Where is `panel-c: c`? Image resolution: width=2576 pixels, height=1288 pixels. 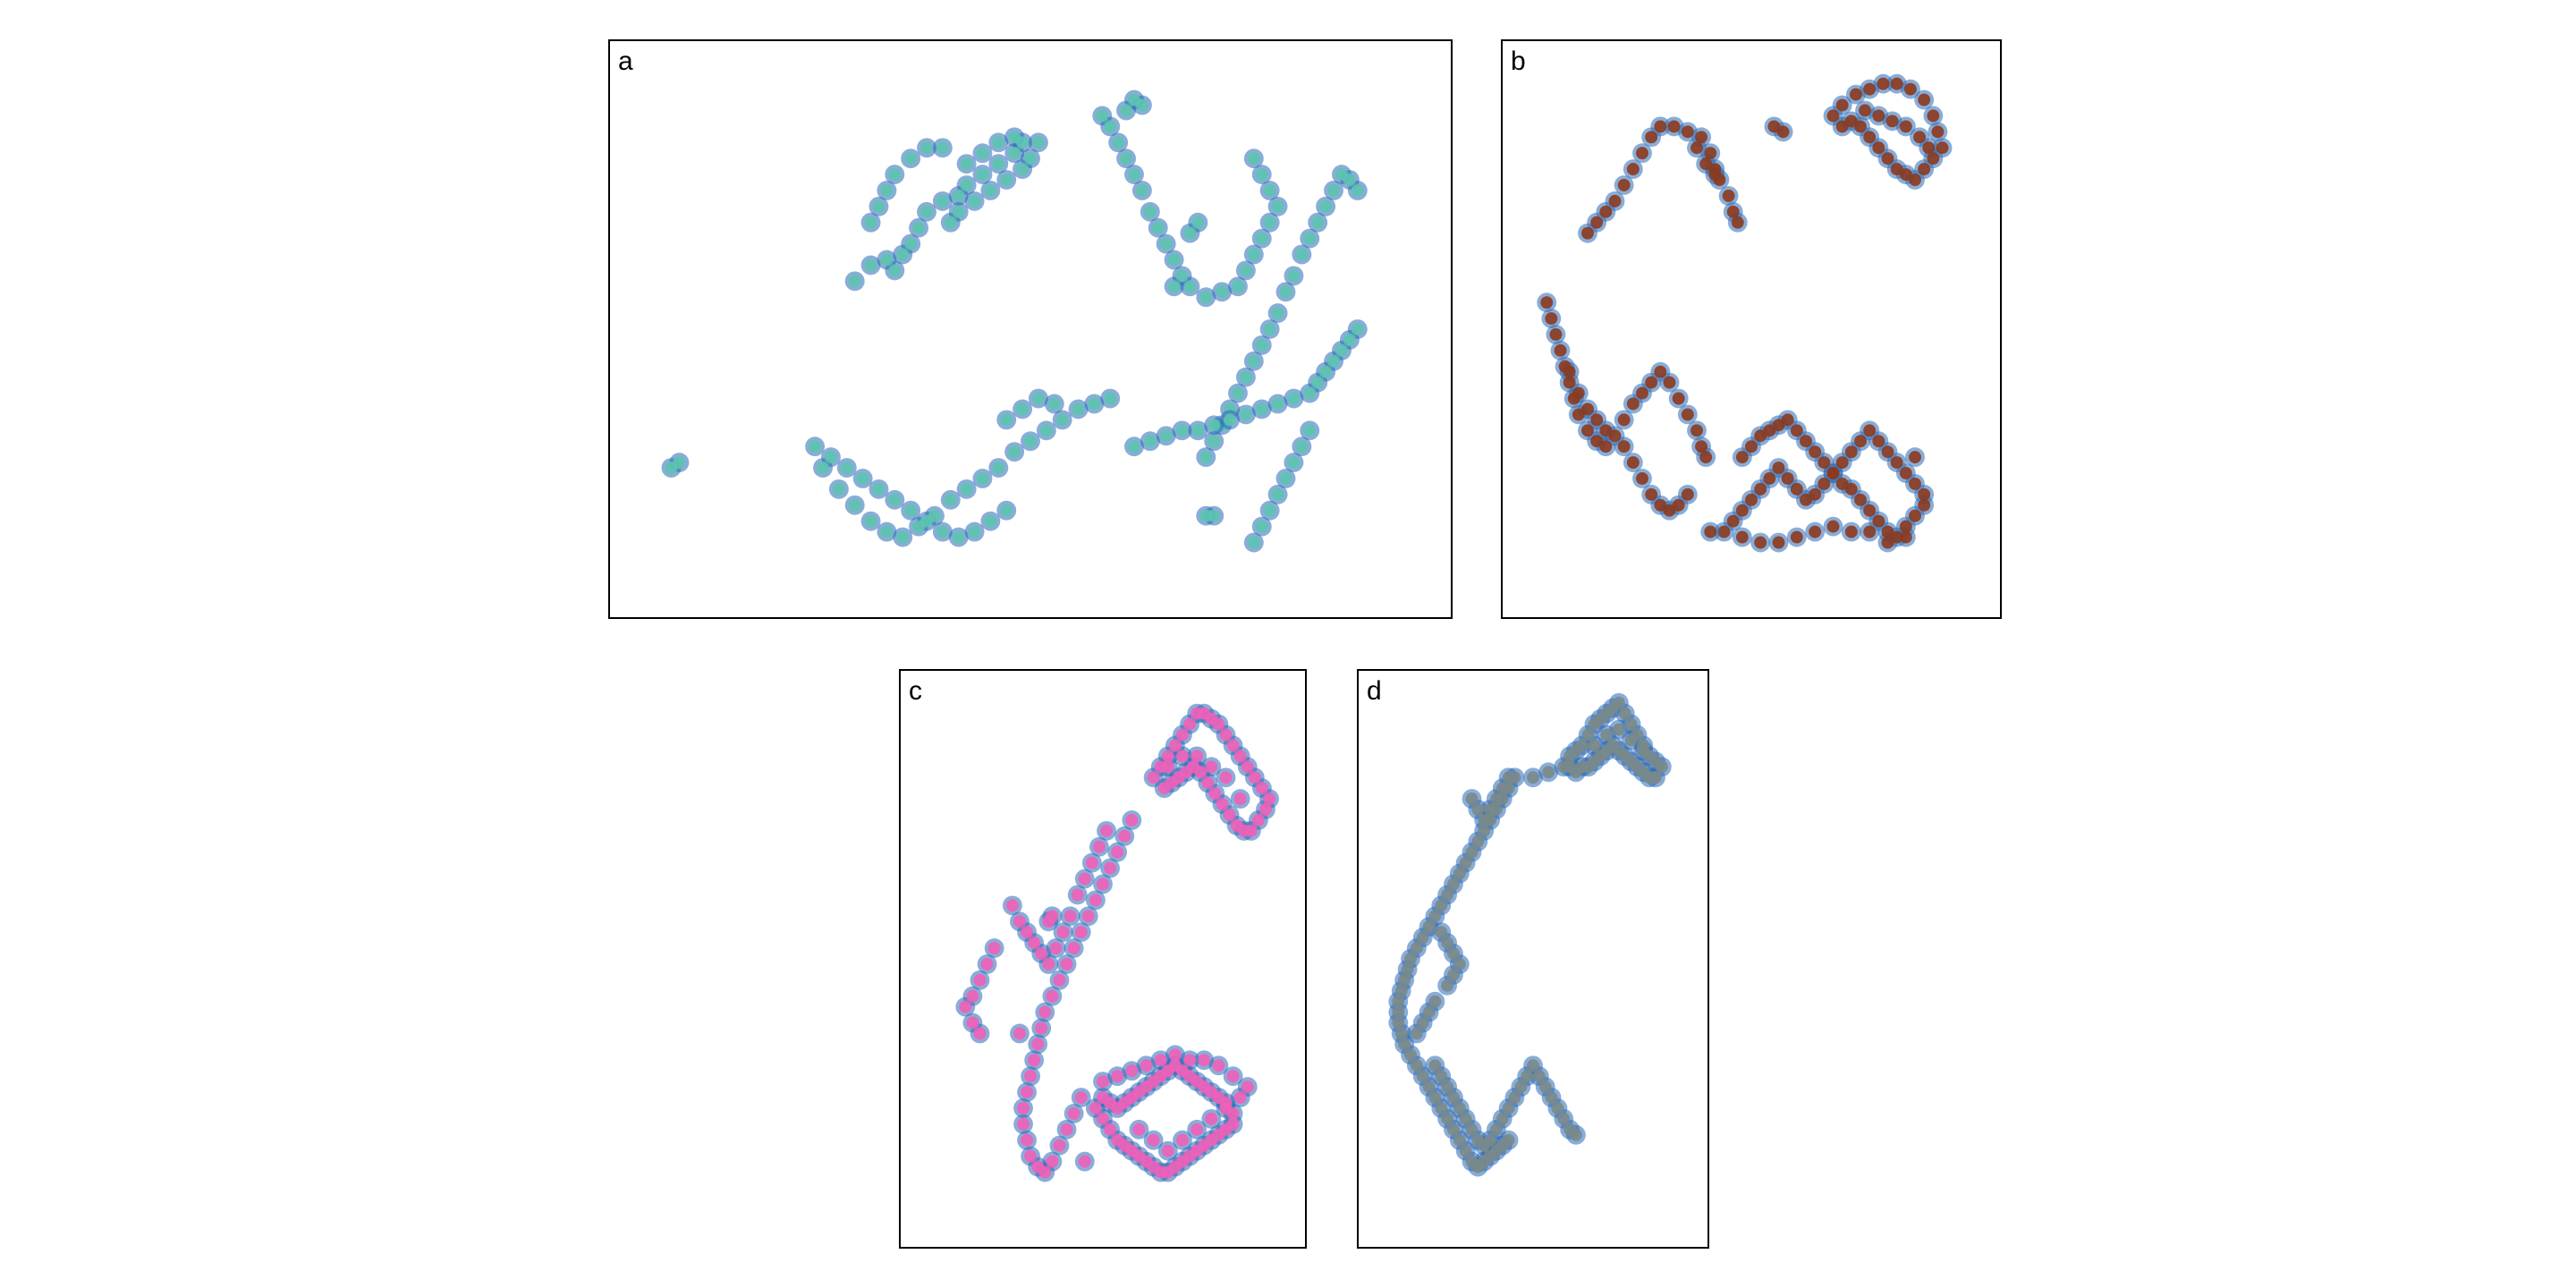
panel-c: c is located at coordinates (1103, 959).